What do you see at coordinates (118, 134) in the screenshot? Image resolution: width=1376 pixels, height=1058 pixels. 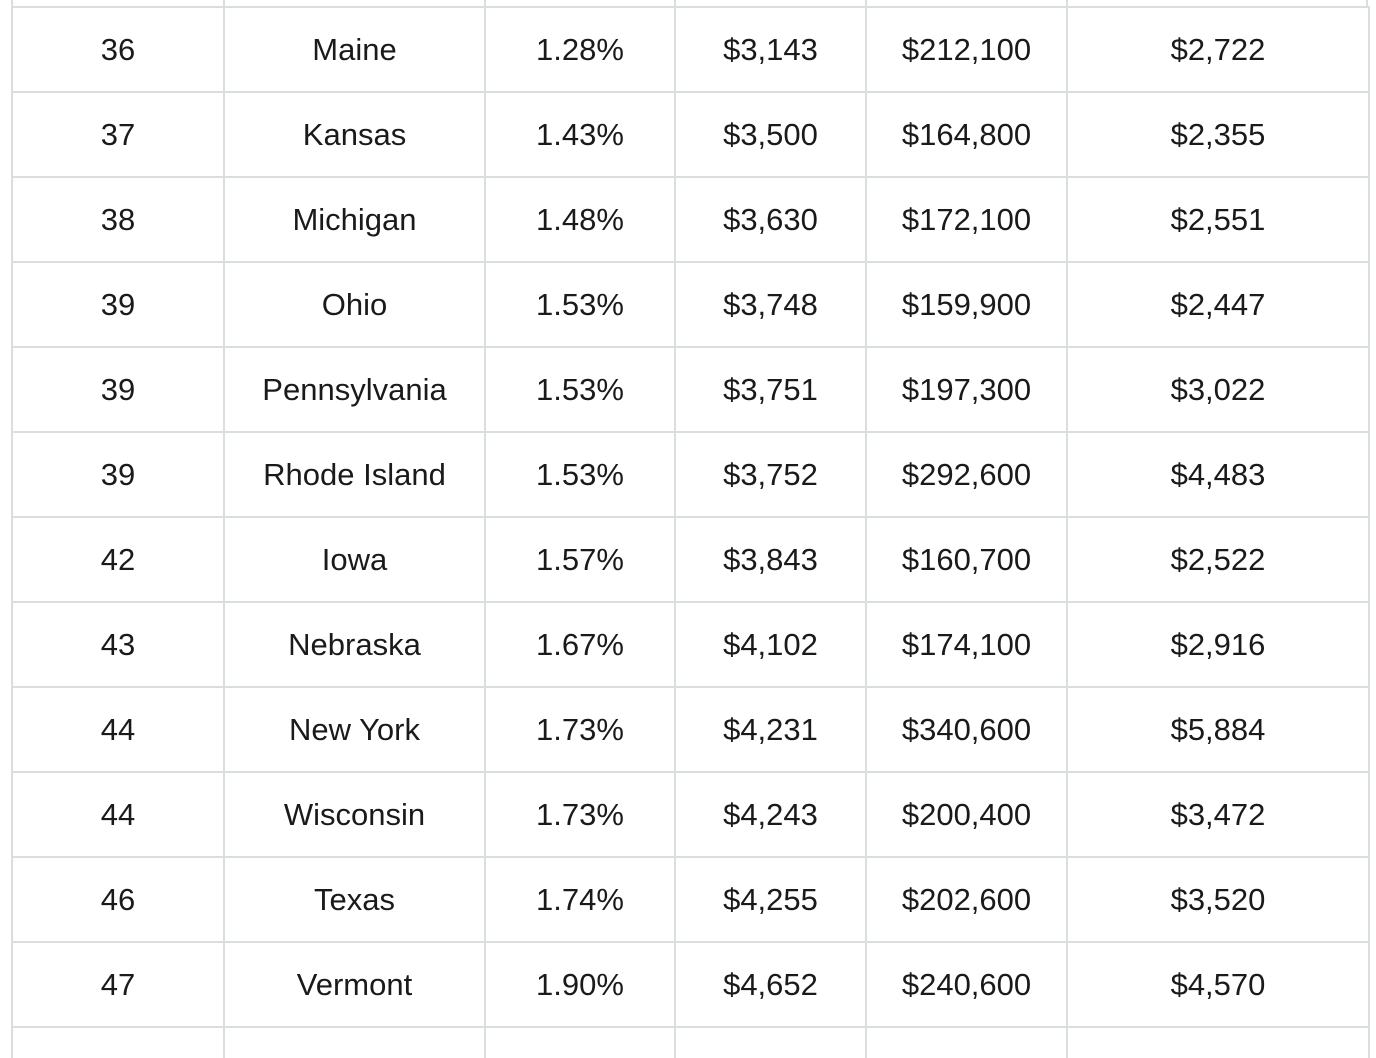 I see `rank-cell: 37` at bounding box center [118, 134].